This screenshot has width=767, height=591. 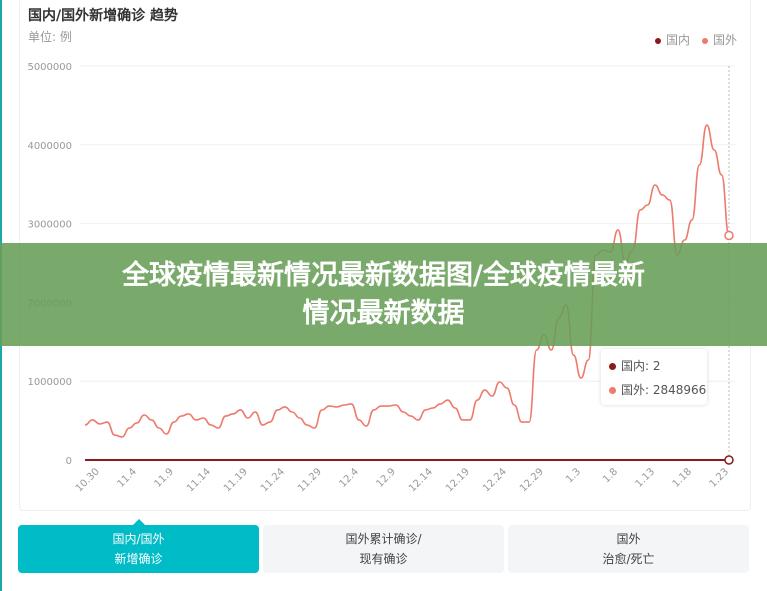 What do you see at coordinates (610, 475) in the screenshot?
I see `x-tick-label: 1.8` at bounding box center [610, 475].